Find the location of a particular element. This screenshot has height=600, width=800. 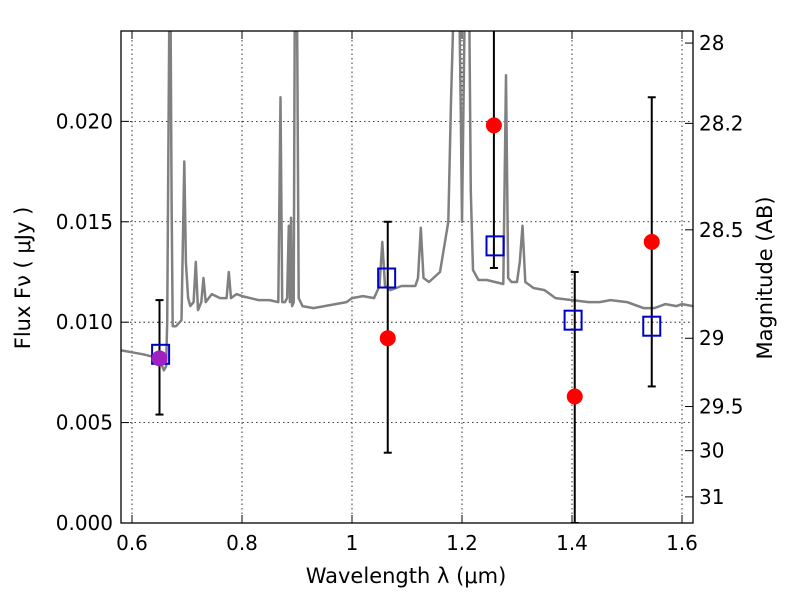

y-tick-label: 0.005 is located at coordinates (84, 423).